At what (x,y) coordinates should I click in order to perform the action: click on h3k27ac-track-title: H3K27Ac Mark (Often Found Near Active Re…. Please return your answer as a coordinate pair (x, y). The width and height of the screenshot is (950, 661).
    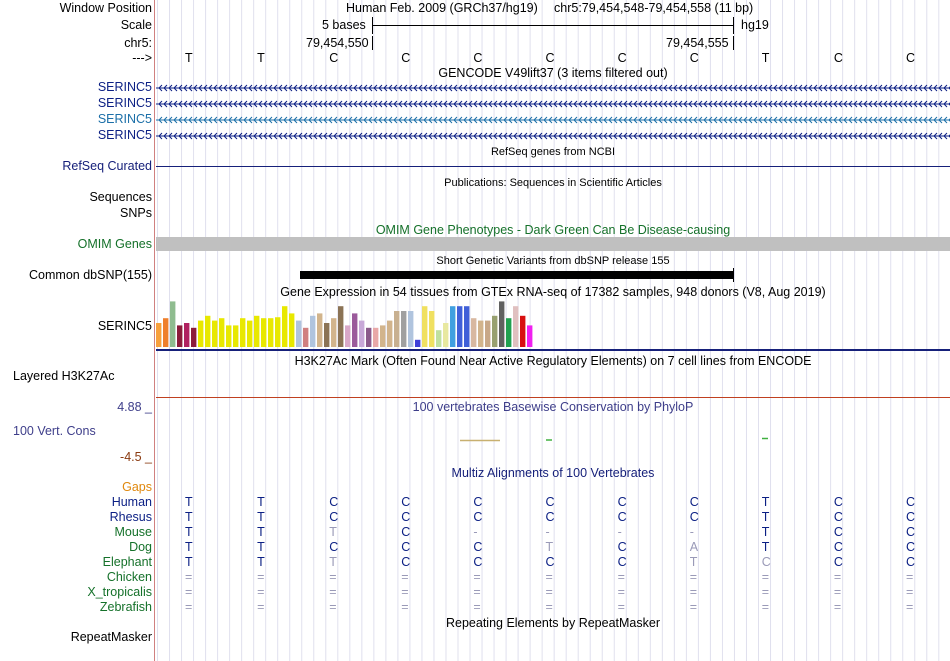
    Looking at the image, I should click on (553, 361).